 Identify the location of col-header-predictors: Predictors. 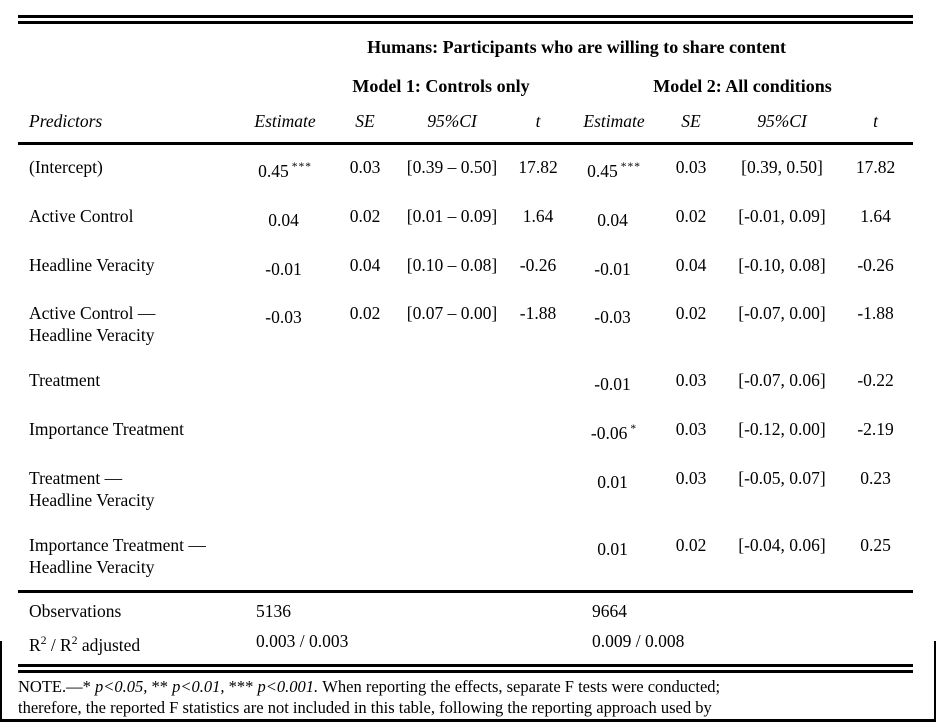
(129, 124).